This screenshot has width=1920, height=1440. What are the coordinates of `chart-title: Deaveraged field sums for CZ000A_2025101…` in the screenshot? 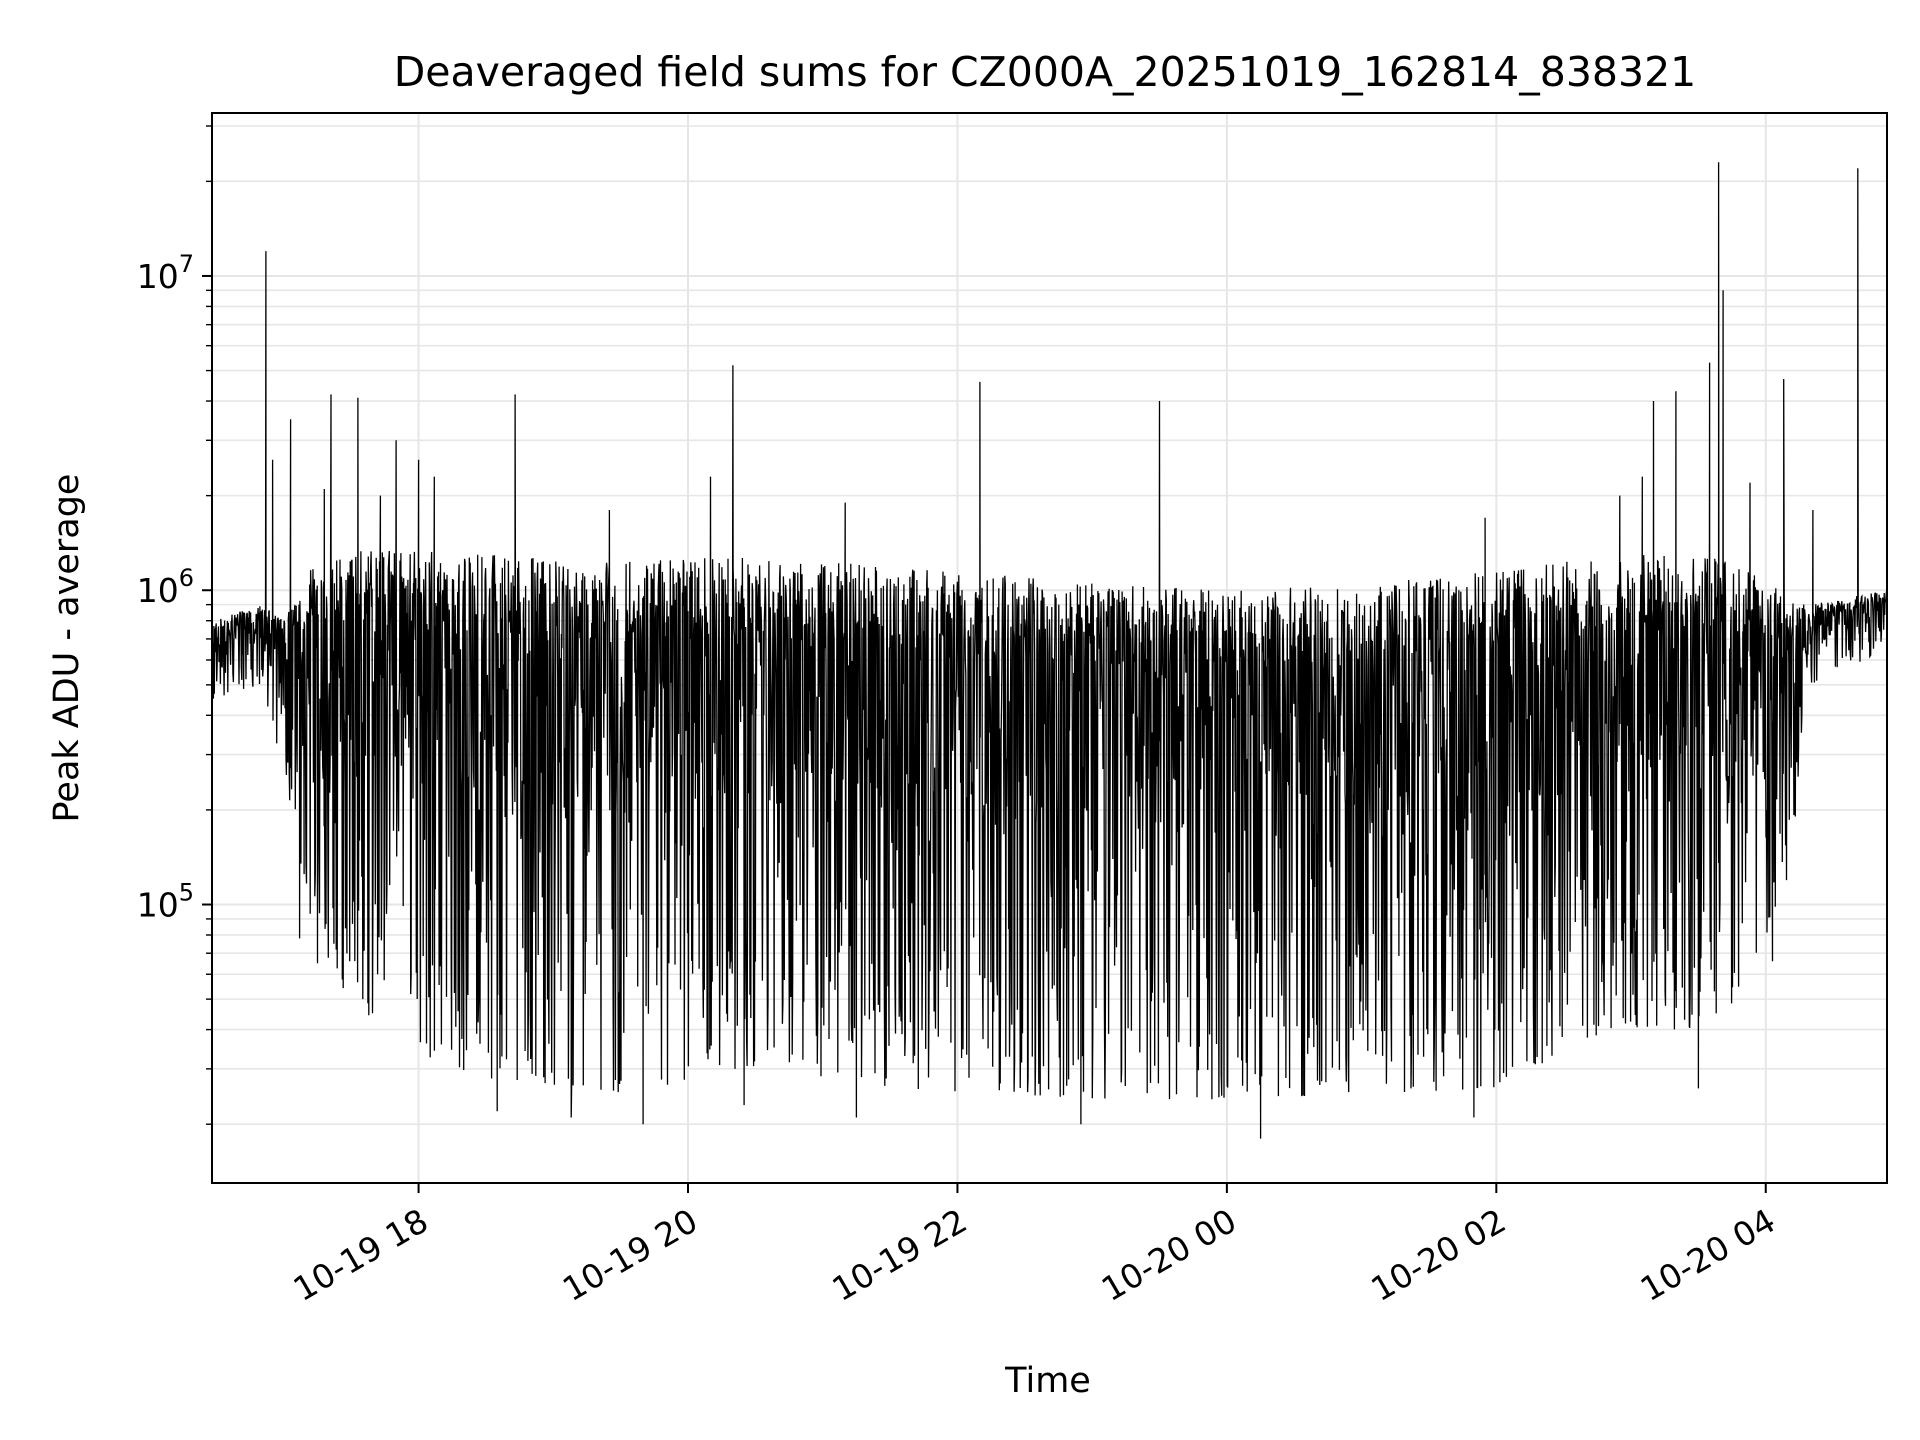 It's located at (1045, 72).